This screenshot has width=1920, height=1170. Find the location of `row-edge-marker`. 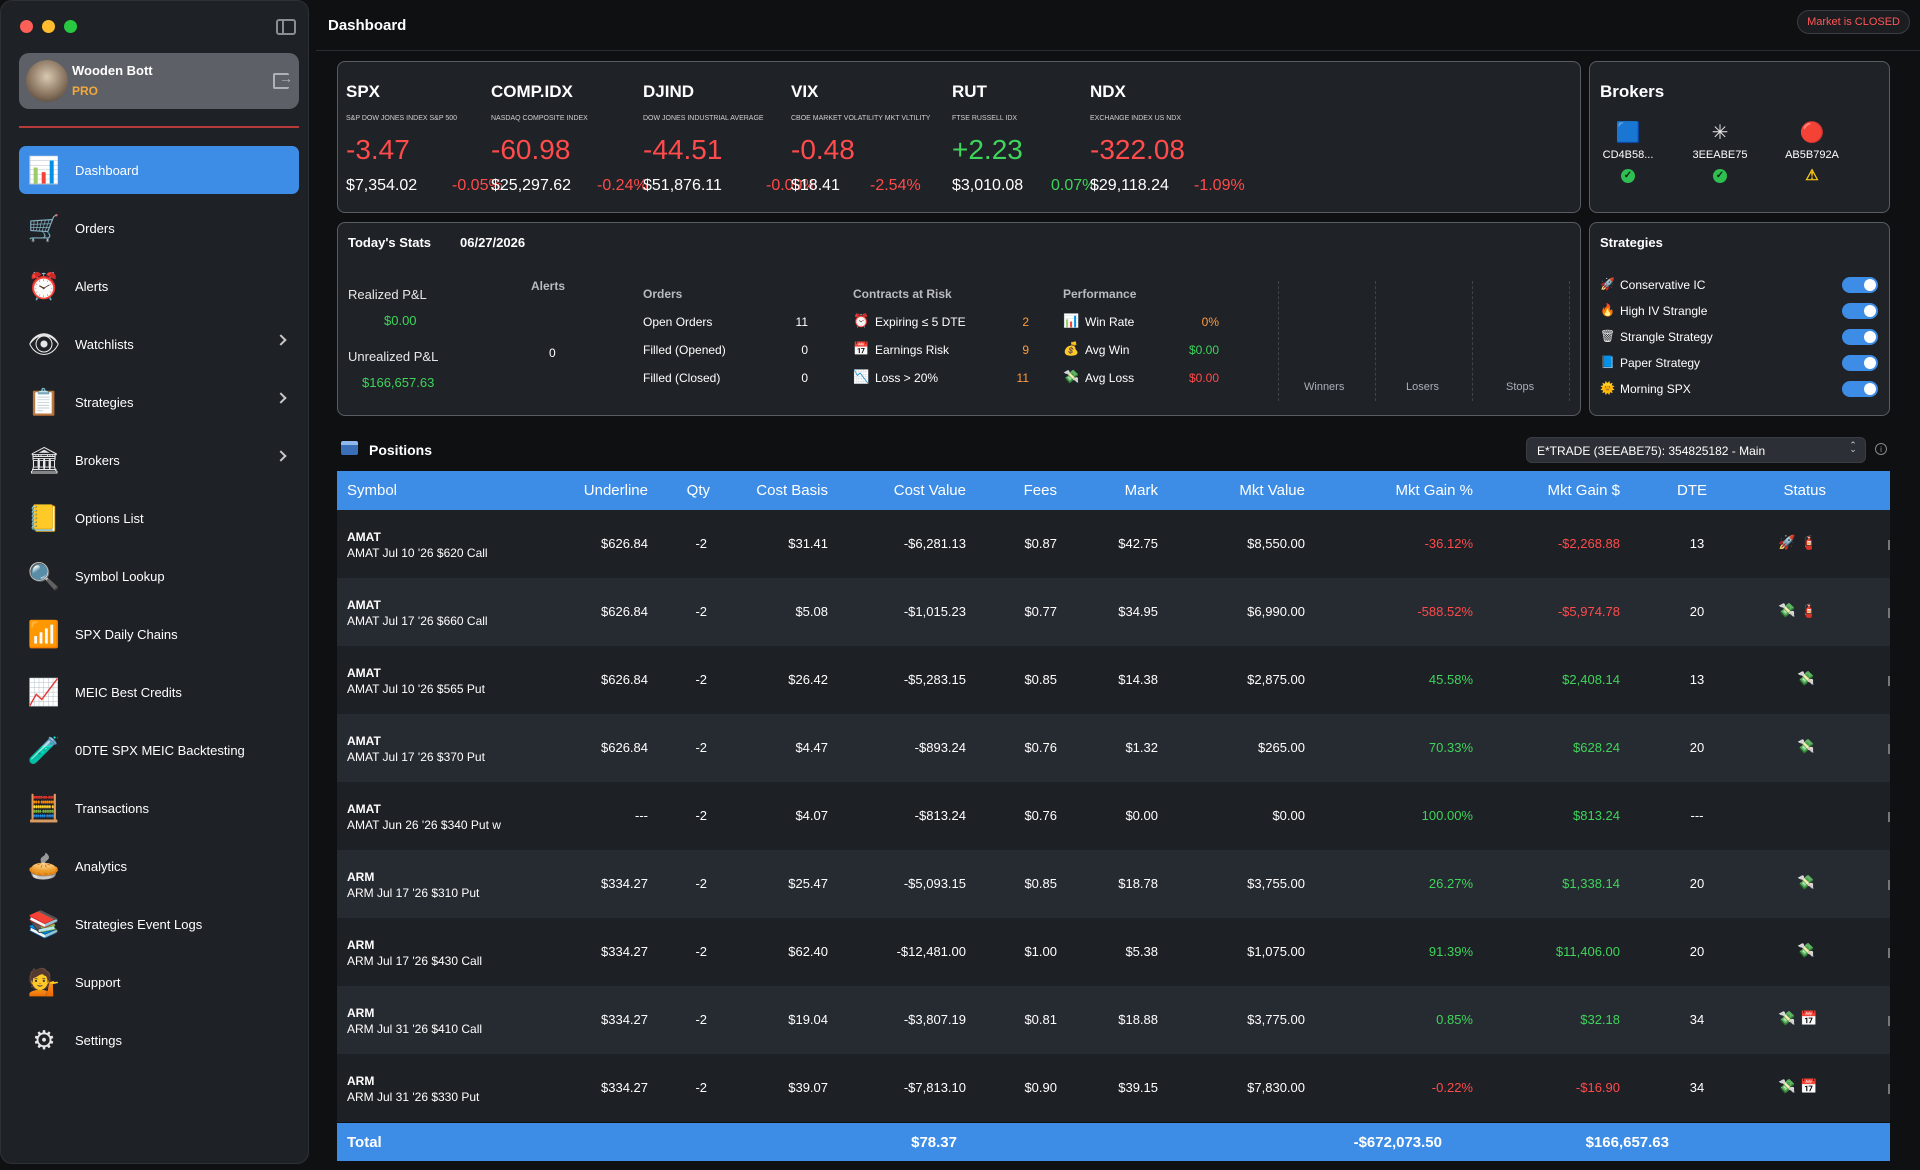

row-edge-marker is located at coordinates (1889, 613).